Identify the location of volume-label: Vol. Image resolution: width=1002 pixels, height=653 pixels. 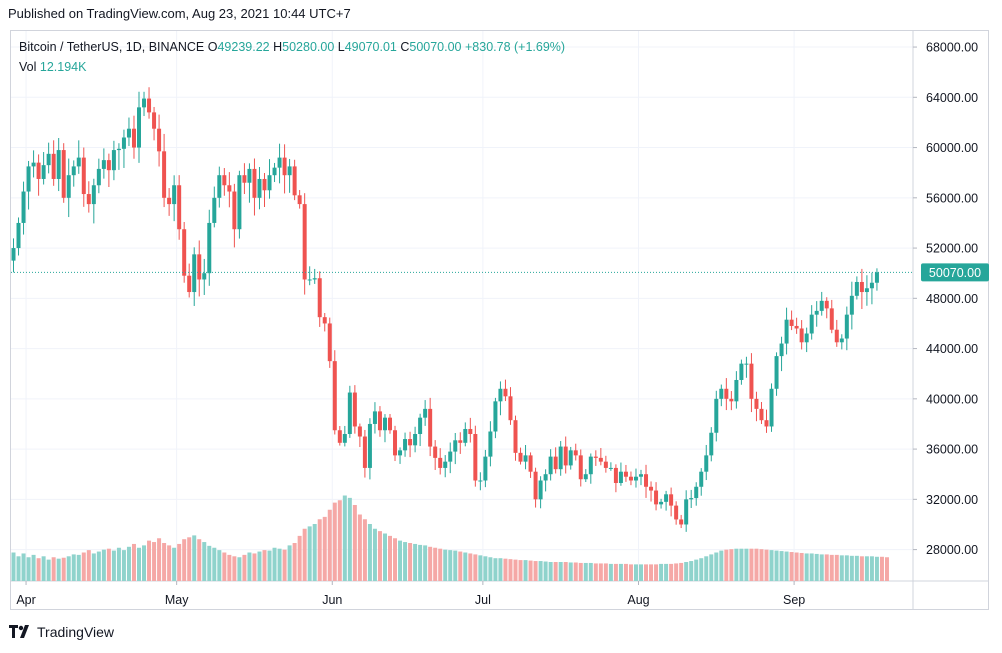
(28, 67).